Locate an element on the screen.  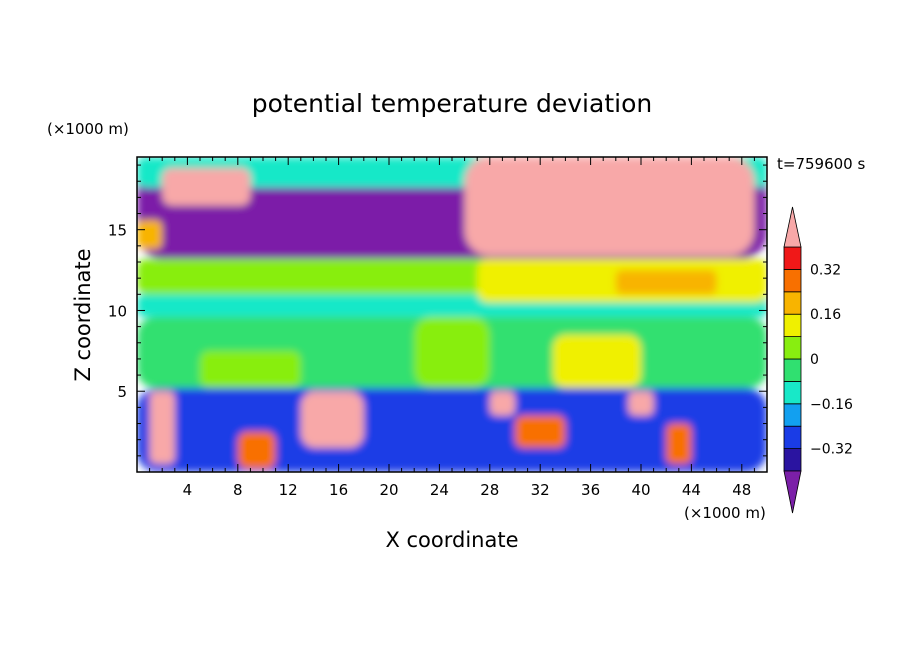
x-tick-label: 36 is located at coordinates (590, 490).